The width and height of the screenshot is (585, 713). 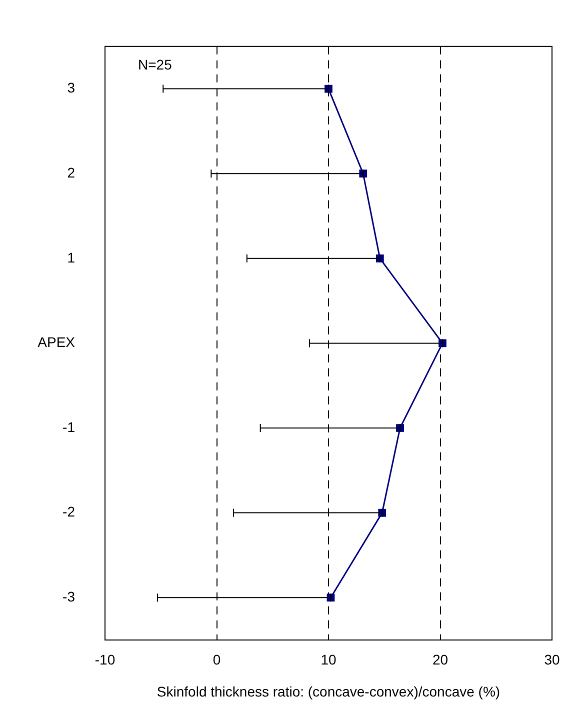 What do you see at coordinates (71, 257) in the screenshot?
I see `y-tick-label: 1` at bounding box center [71, 257].